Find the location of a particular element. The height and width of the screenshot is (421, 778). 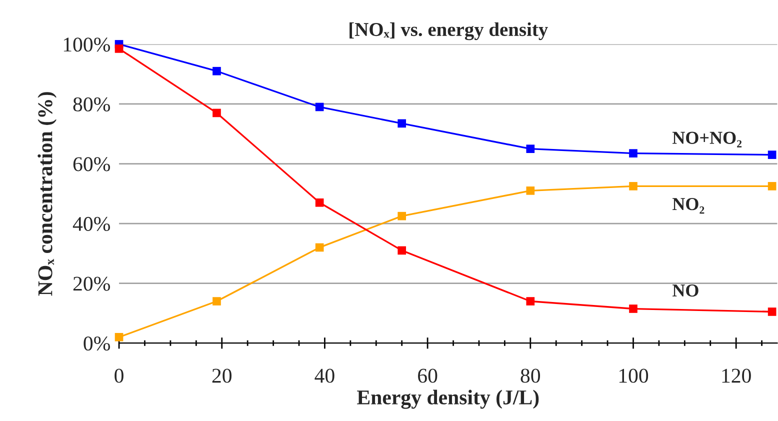

x-tick-label: 100 is located at coordinates (633, 375).